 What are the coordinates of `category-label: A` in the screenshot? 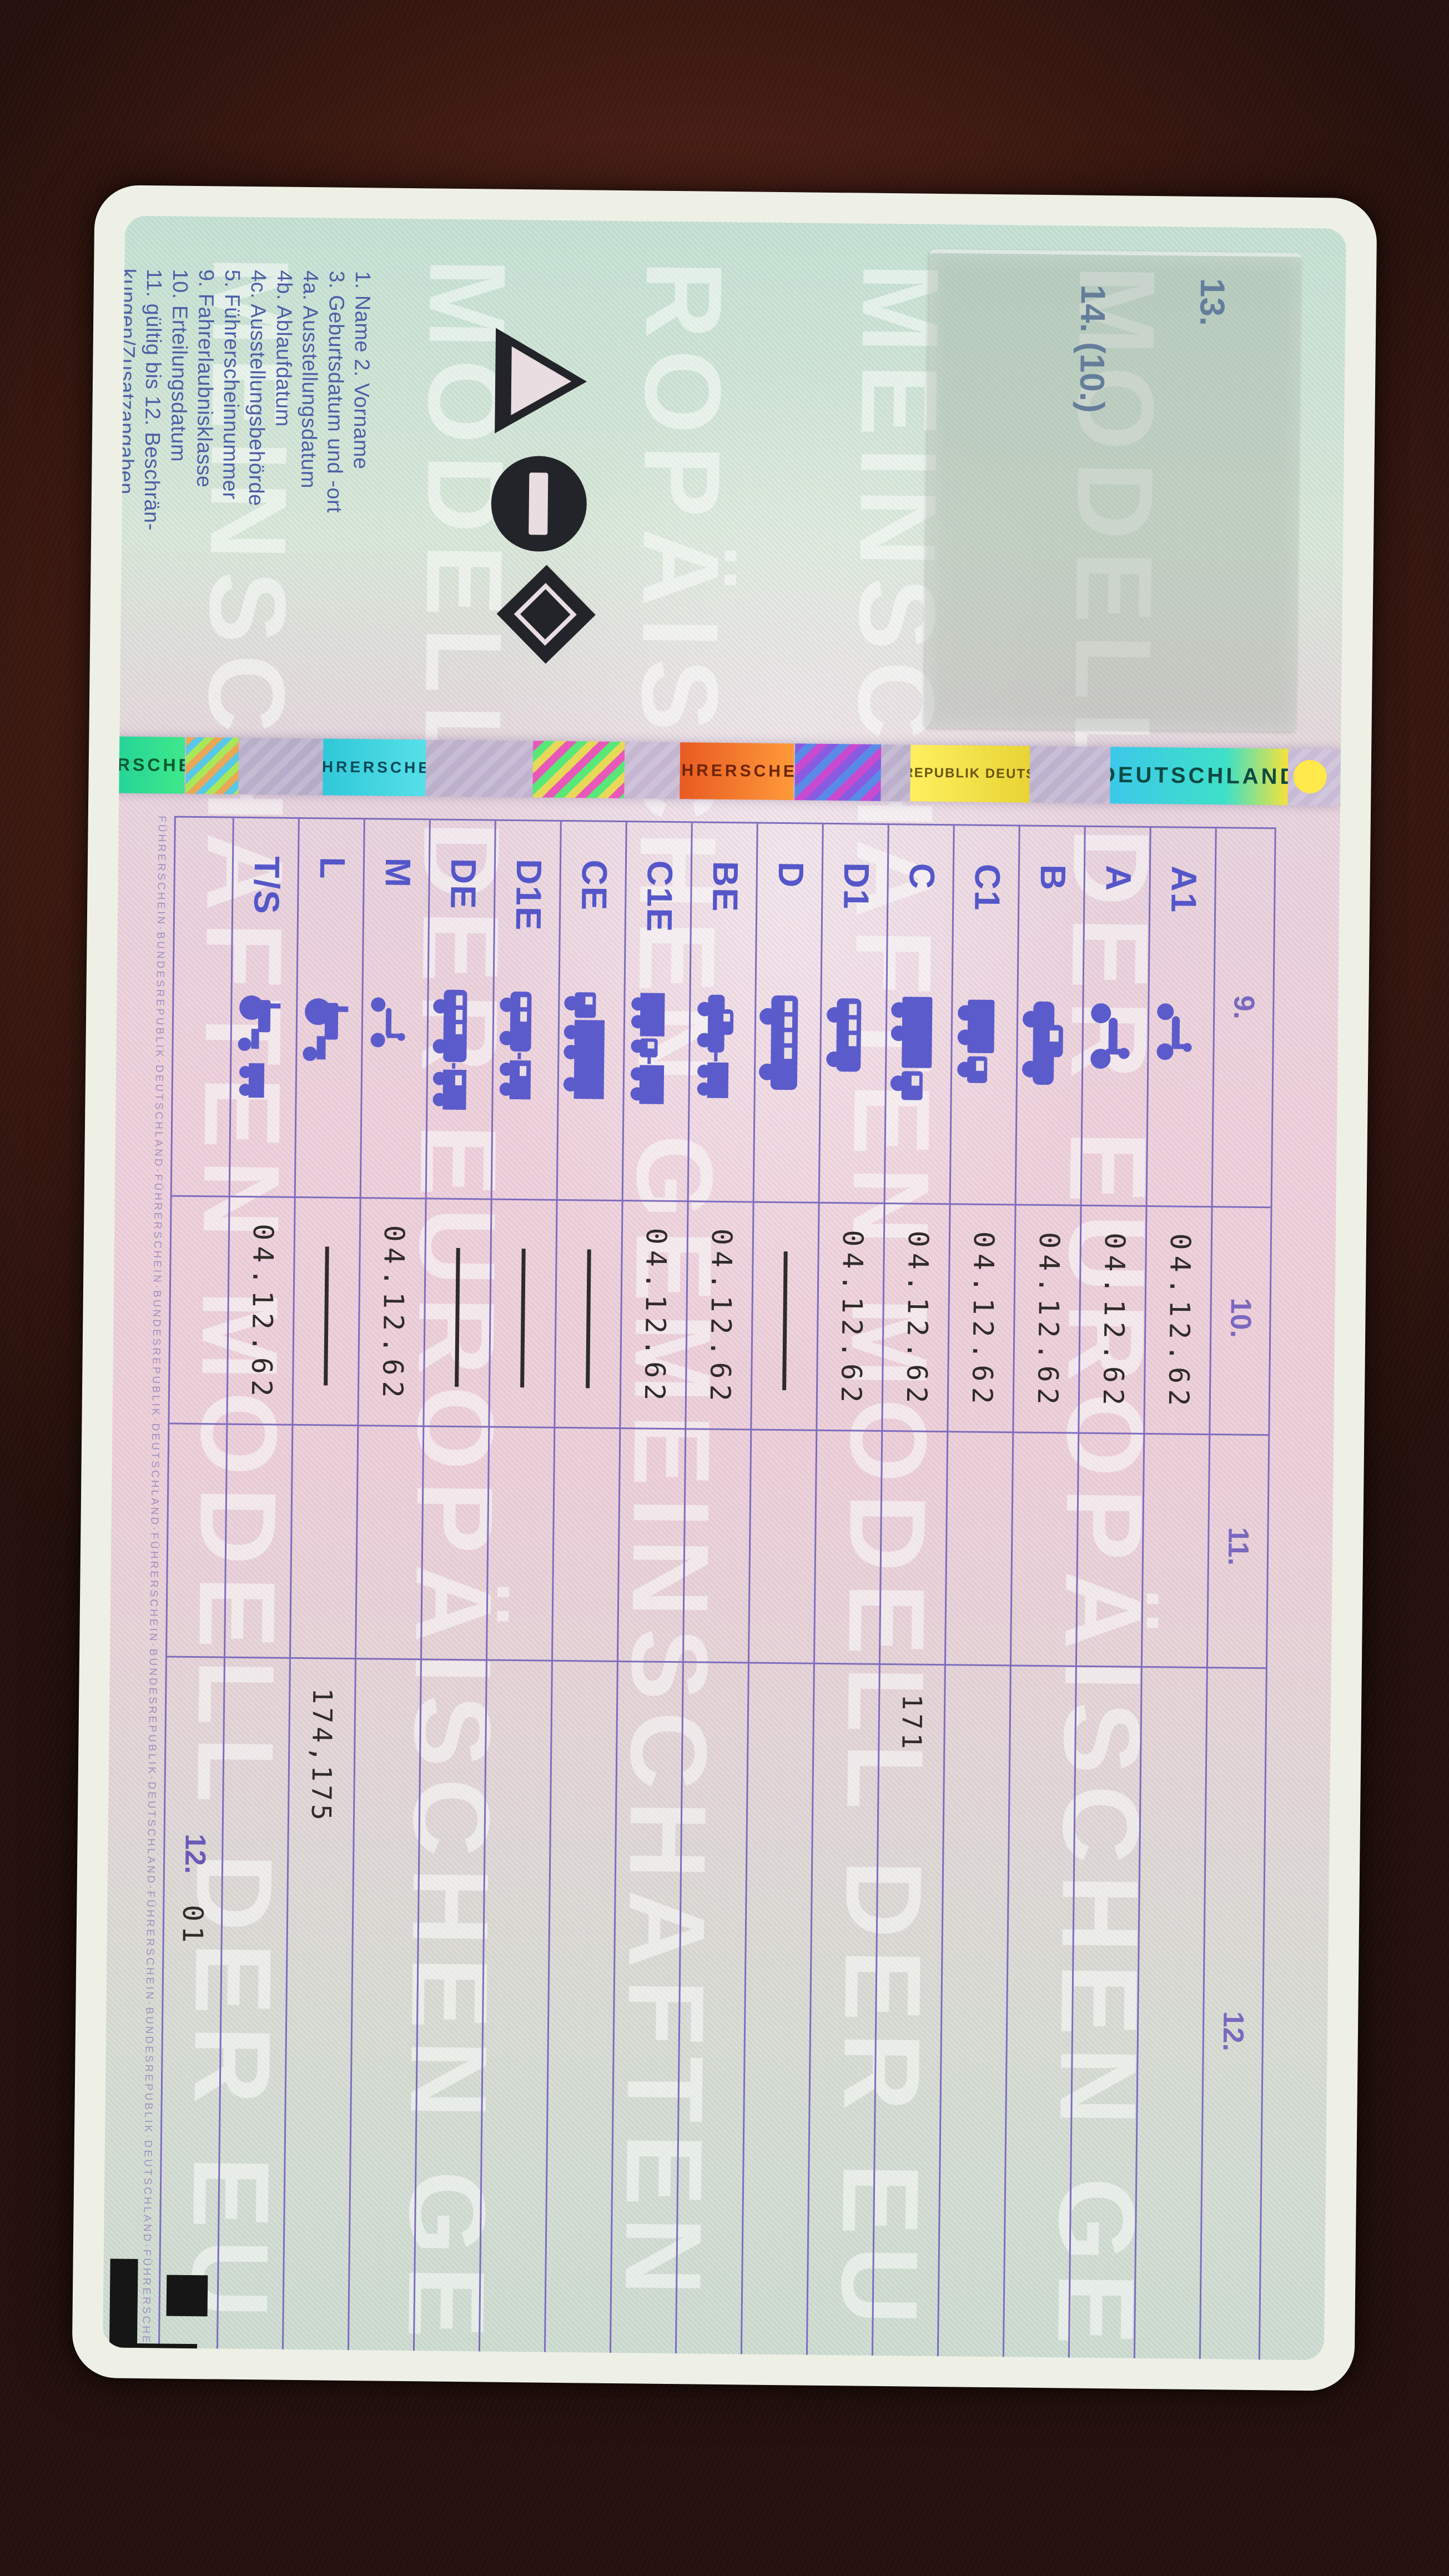 It's located at (1118, 879).